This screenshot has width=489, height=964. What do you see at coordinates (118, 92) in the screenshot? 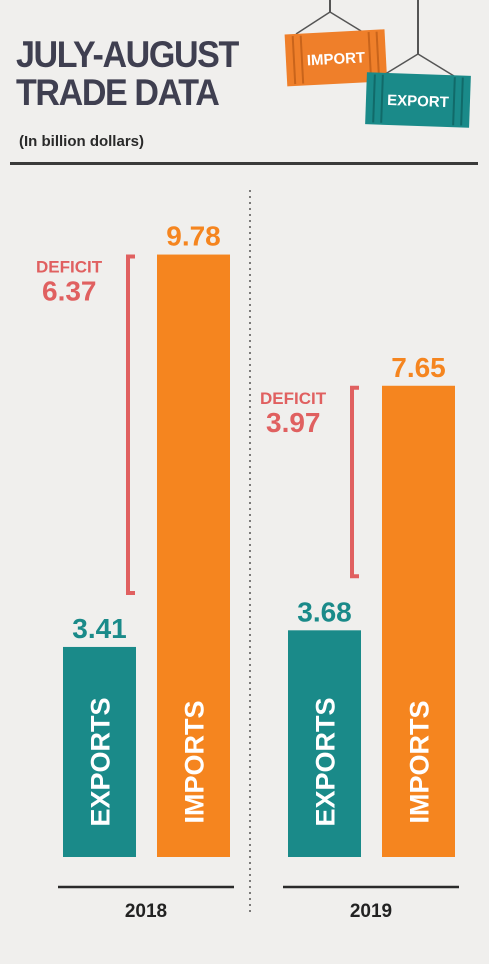
I see `title-line-2: TRADE DATA` at bounding box center [118, 92].